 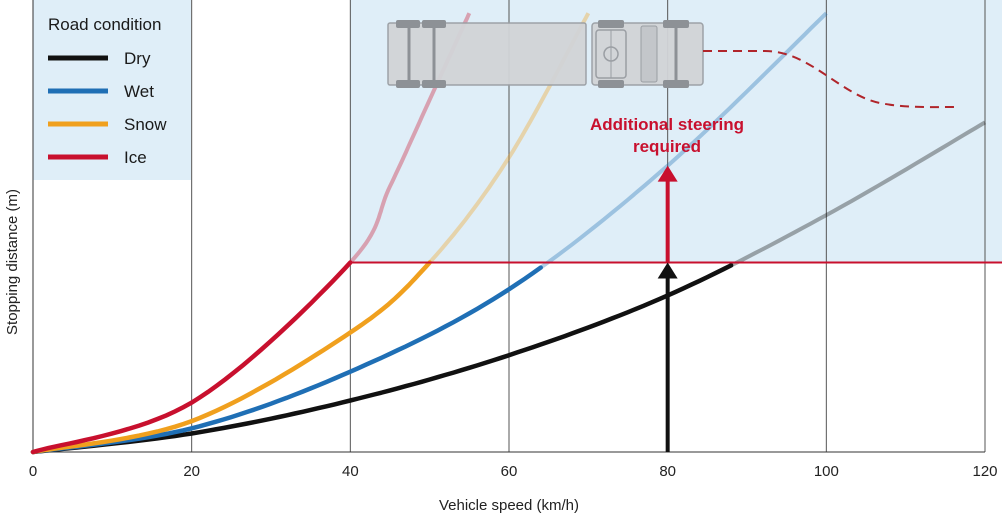 What do you see at coordinates (667, 124) in the screenshot?
I see `annotation-line-0: Additional steering` at bounding box center [667, 124].